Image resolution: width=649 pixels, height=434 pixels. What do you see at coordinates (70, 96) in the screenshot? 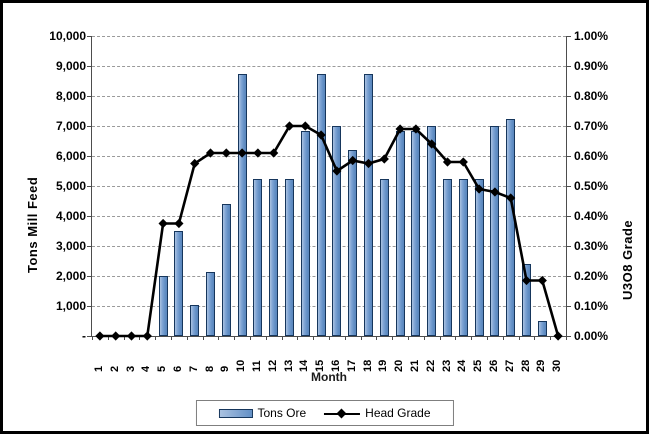
I see `y-tick-label-left: 8,000` at bounding box center [70, 96].